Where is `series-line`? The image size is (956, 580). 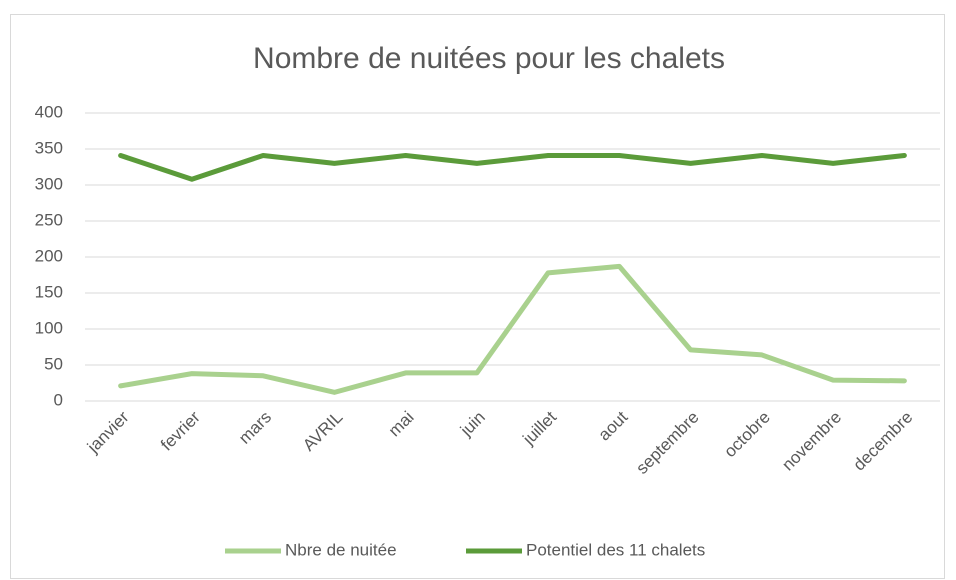
series-line is located at coordinates (512, 167).